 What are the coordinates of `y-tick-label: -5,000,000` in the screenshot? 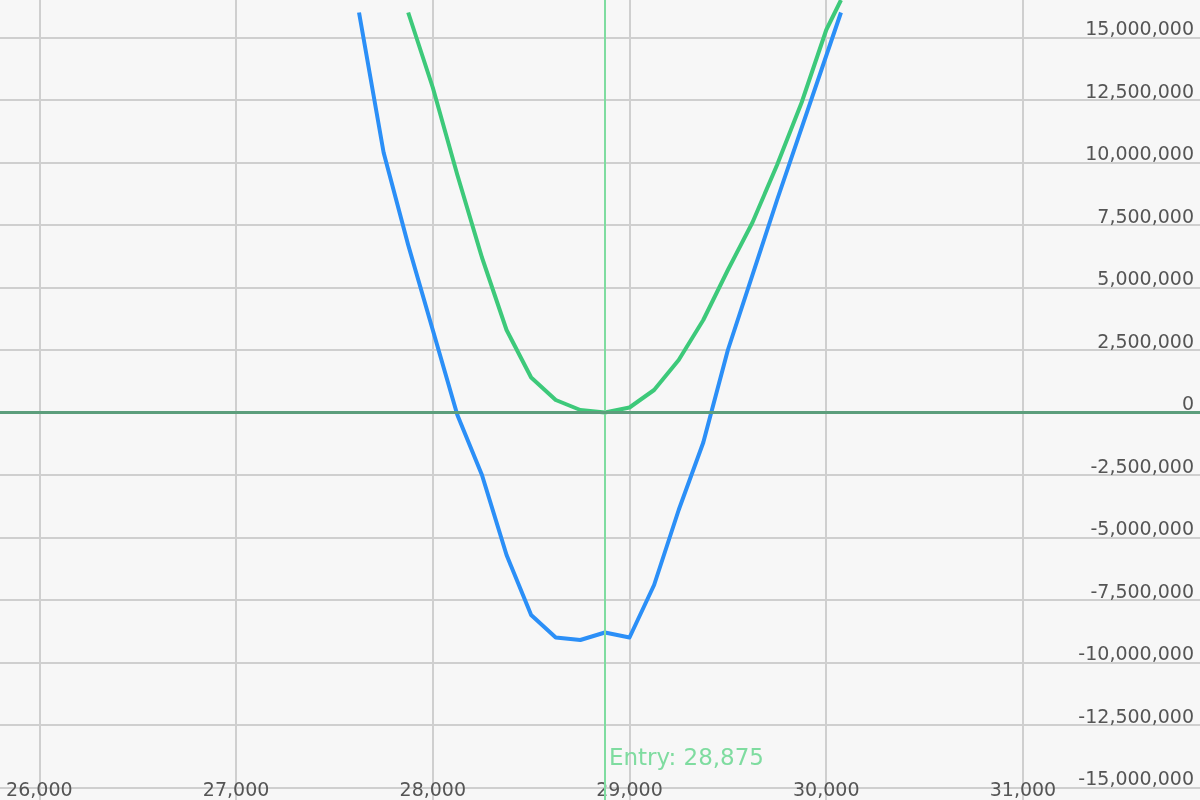 It's located at (1142, 528).